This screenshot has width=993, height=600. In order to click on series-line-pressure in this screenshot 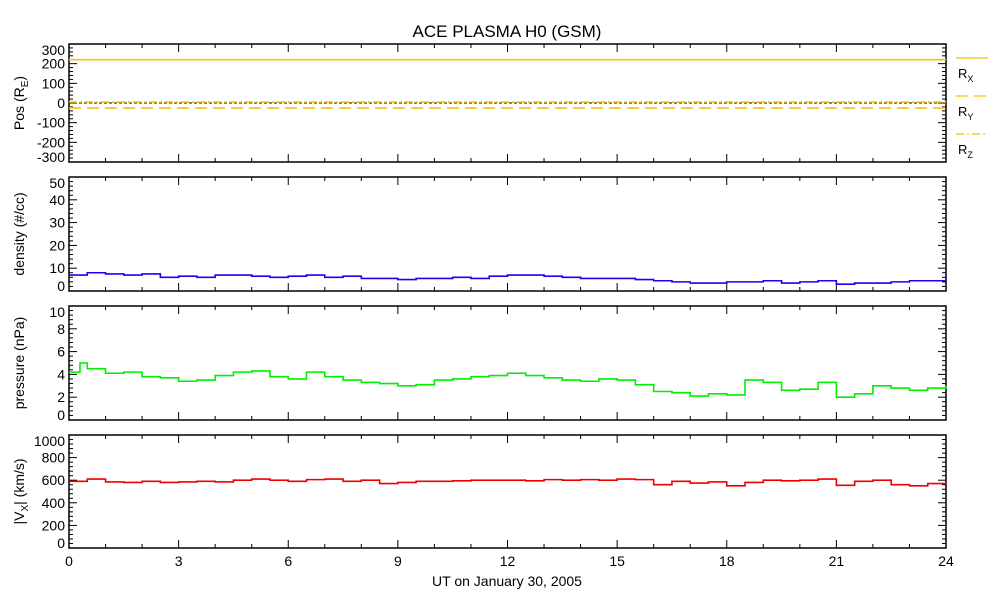, I will do `click(508, 380)`.